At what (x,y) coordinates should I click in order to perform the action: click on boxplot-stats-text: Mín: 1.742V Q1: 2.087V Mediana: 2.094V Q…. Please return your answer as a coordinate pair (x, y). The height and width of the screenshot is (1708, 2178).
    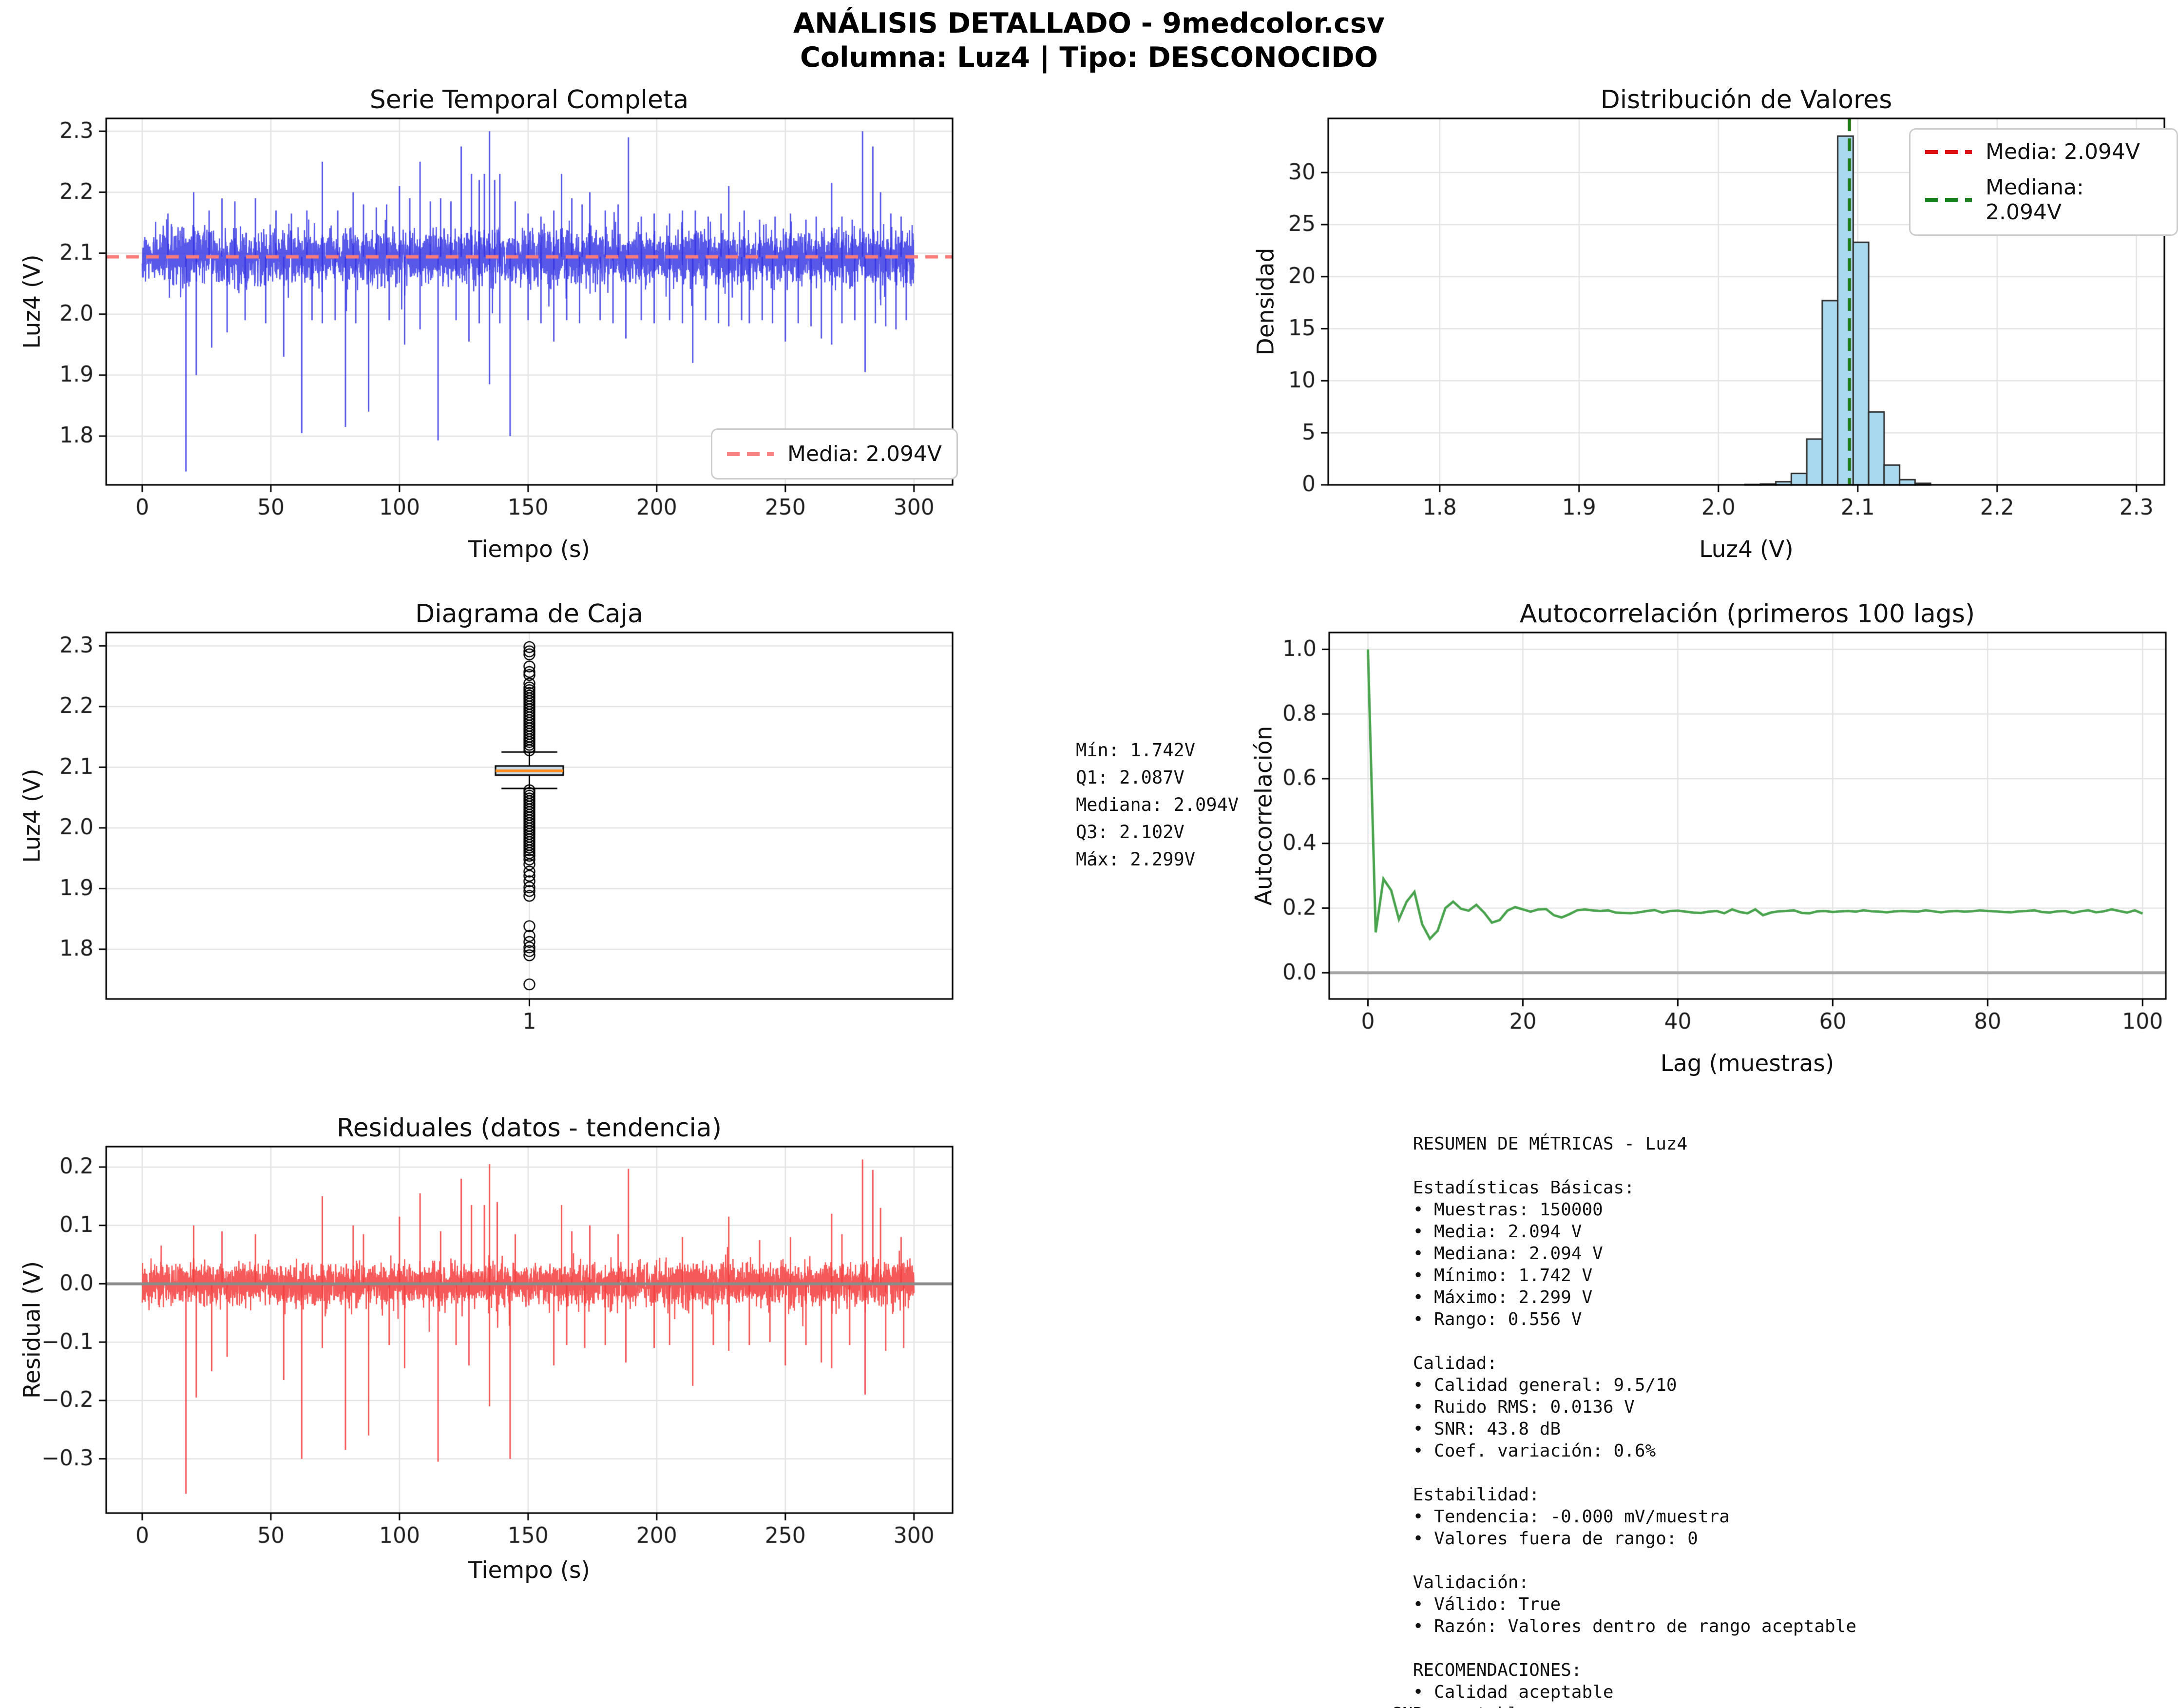
    Looking at the image, I should click on (1158, 805).